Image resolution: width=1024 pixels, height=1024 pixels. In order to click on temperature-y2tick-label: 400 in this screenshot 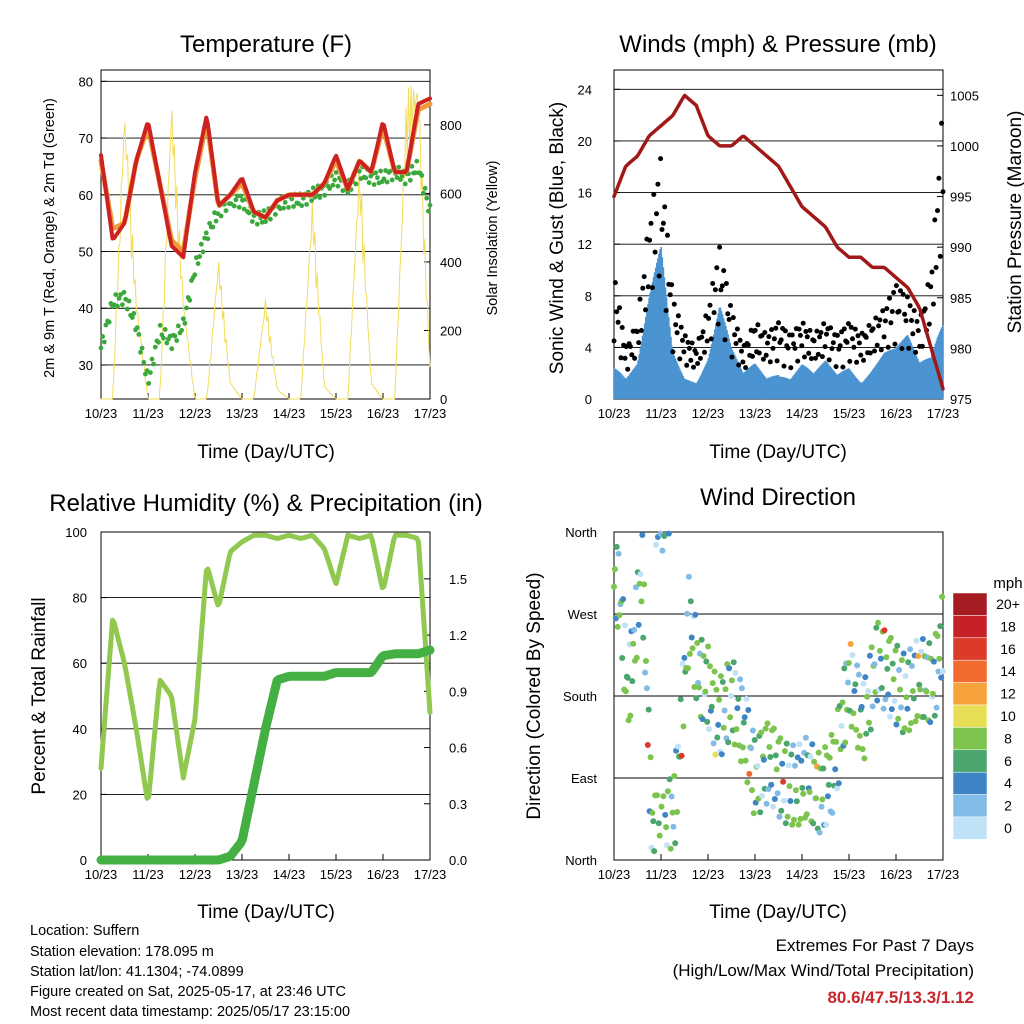, I will do `click(451, 262)`.